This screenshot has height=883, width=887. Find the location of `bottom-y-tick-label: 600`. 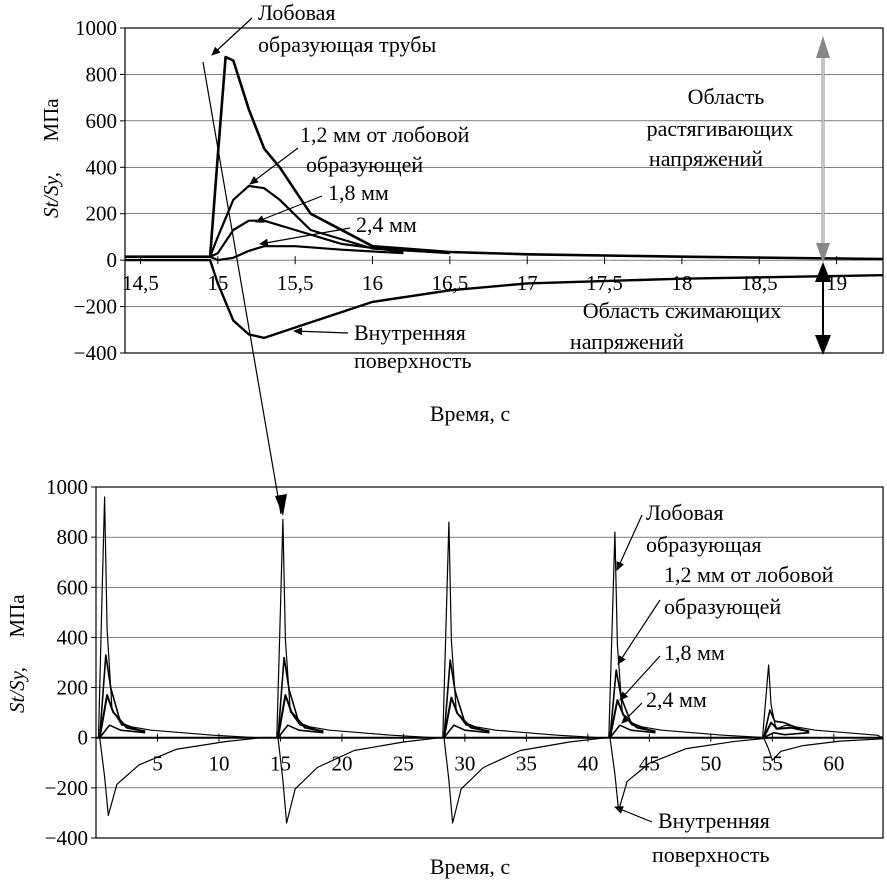

bottom-y-tick-label: 600 is located at coordinates (73, 587).